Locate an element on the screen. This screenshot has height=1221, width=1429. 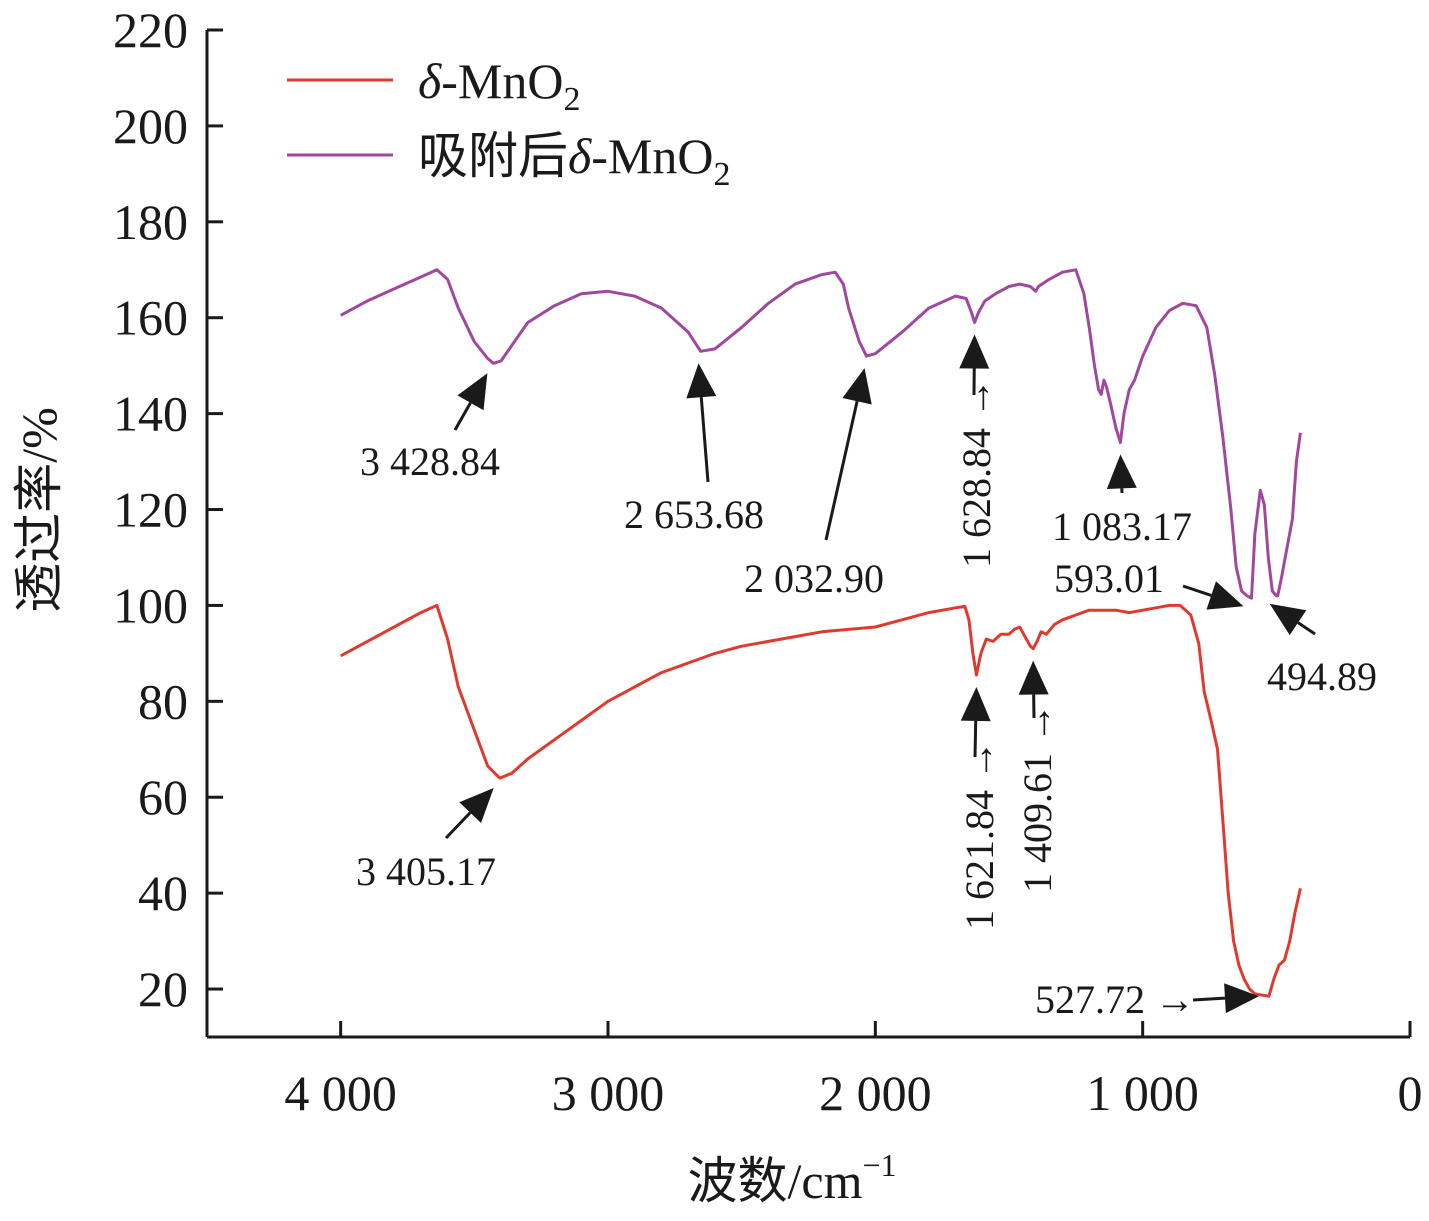
annotation: 2 653.68 is located at coordinates (694, 450).